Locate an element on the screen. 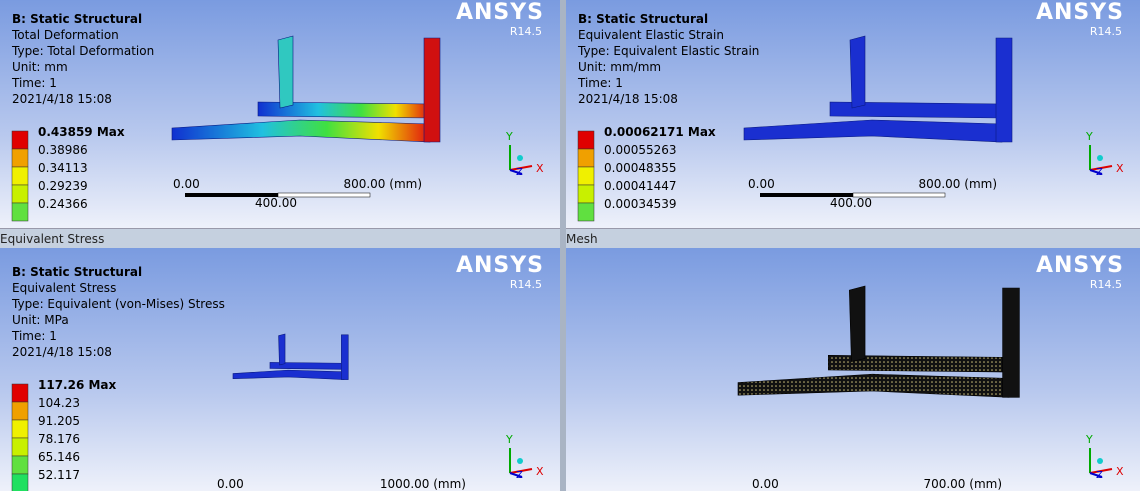 The width and height of the screenshot is (1140, 491). info-result: Total Deformation is located at coordinates (65, 35).